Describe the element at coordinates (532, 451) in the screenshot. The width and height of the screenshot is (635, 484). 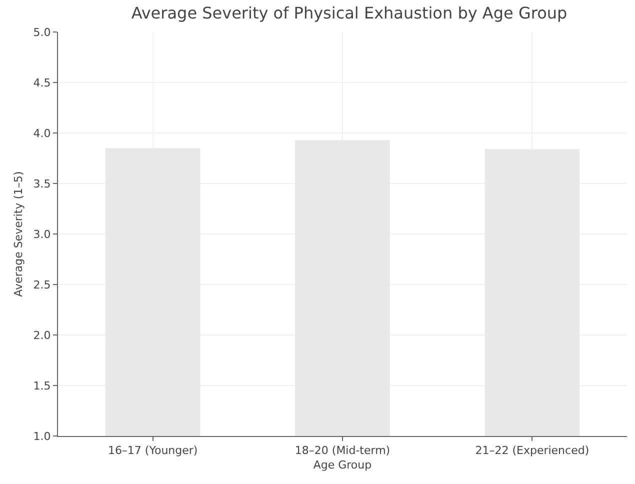
I see `x-tick-label: 21–22 (Experienced)` at that location.